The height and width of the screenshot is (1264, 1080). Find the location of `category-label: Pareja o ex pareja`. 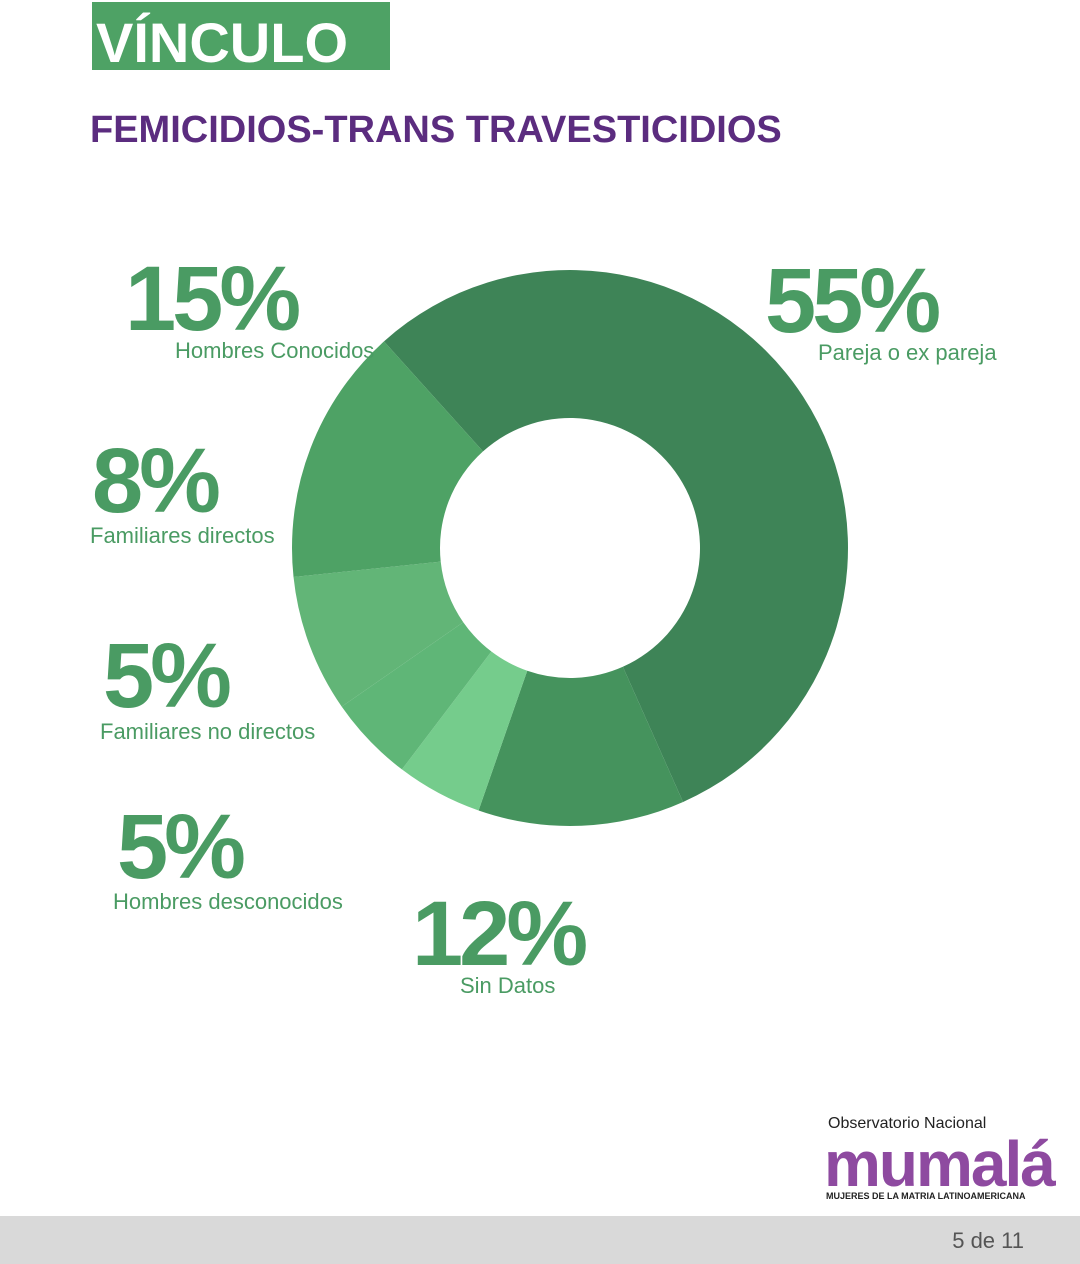

category-label: Pareja o ex pareja is located at coordinates (907, 352).